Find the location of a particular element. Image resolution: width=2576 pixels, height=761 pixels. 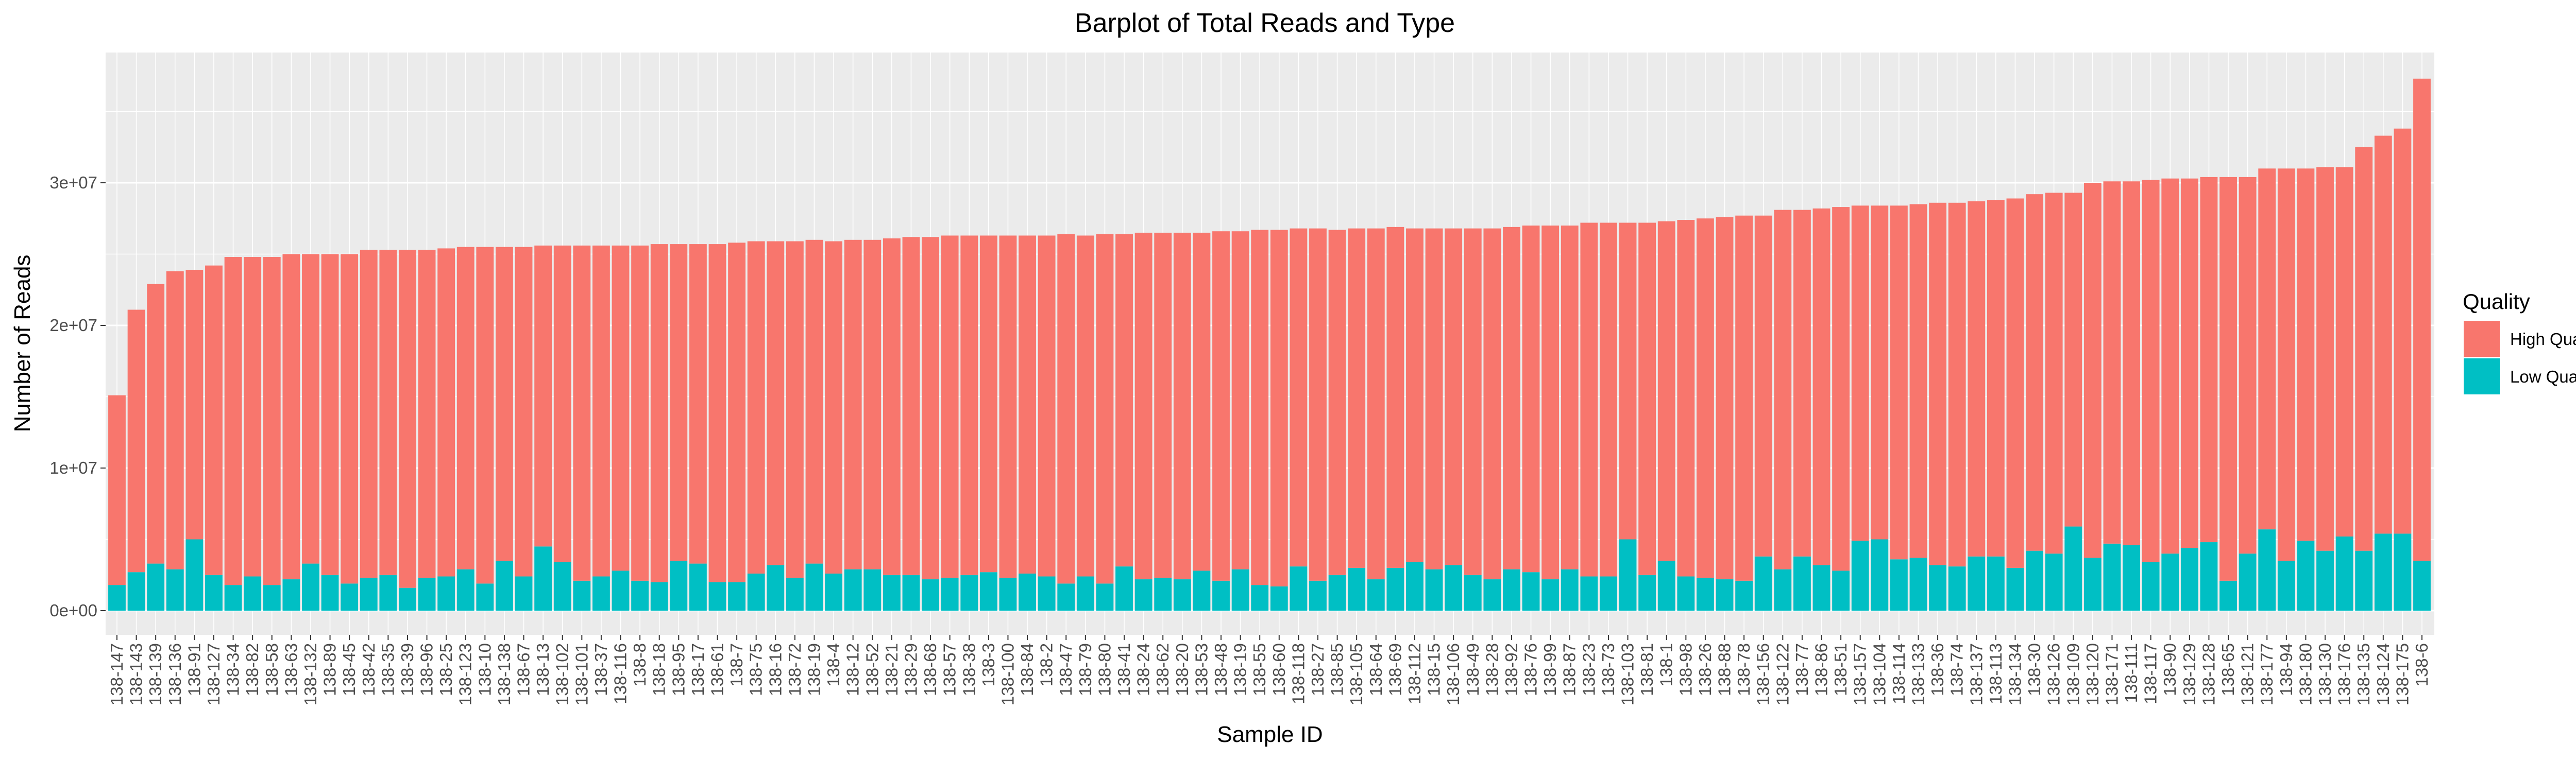

x-tick-label: 138-129 is located at coordinates (2189, 674).